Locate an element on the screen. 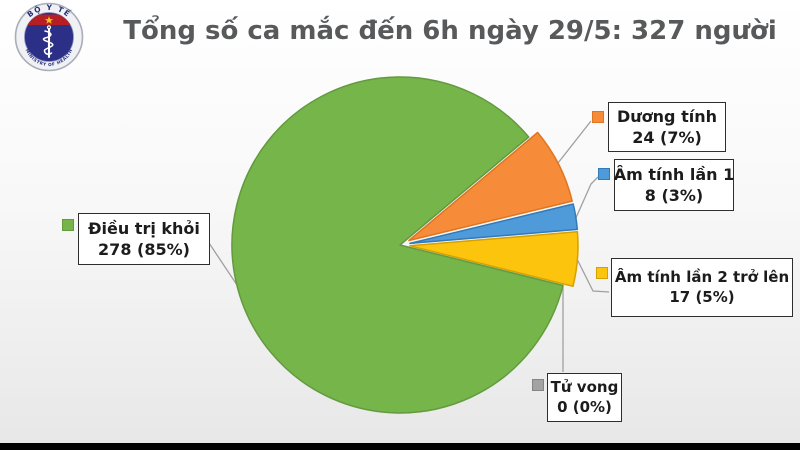  callout-value: 0 (0%) is located at coordinates (584, 406).